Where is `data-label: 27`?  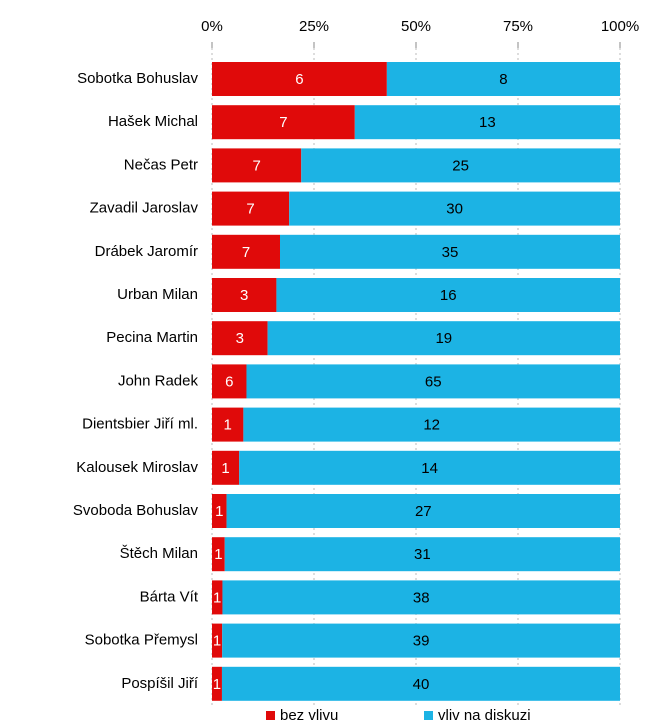
data-label: 27 is located at coordinates (423, 511).